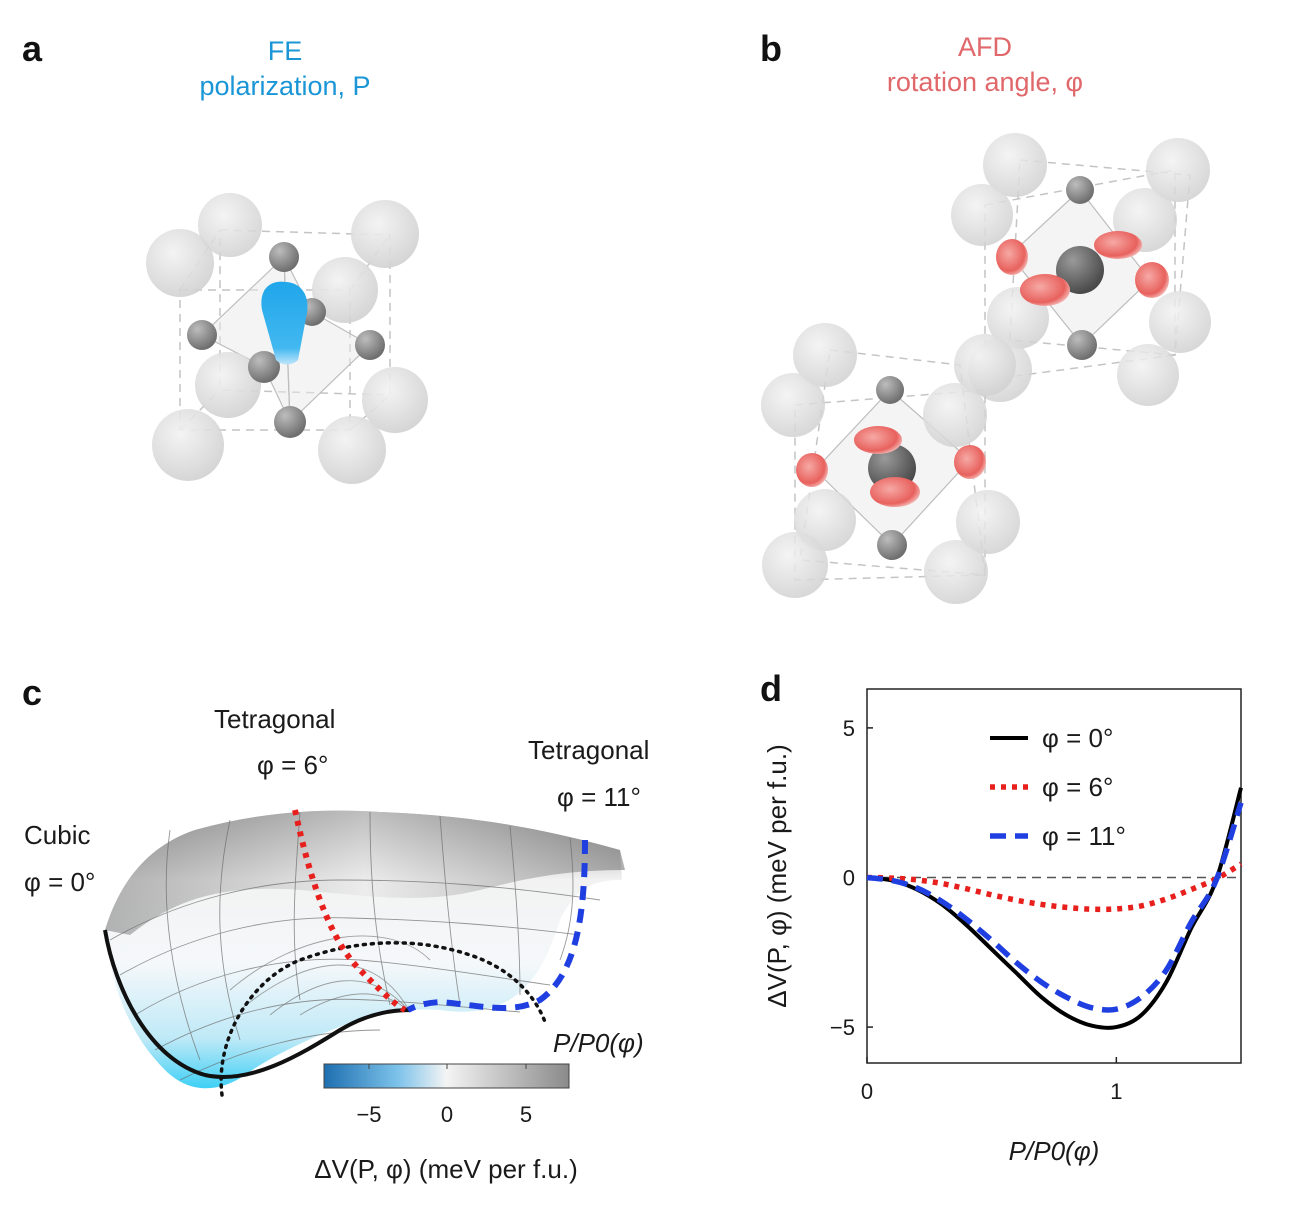  I want to click on surface-path-phi6, so click(349, 911).